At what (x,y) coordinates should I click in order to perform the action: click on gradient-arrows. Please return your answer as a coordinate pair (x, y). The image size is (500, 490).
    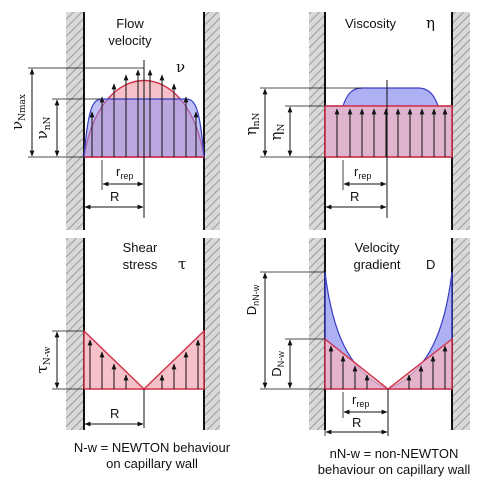
    Looking at the image, I should click on (388, 367).